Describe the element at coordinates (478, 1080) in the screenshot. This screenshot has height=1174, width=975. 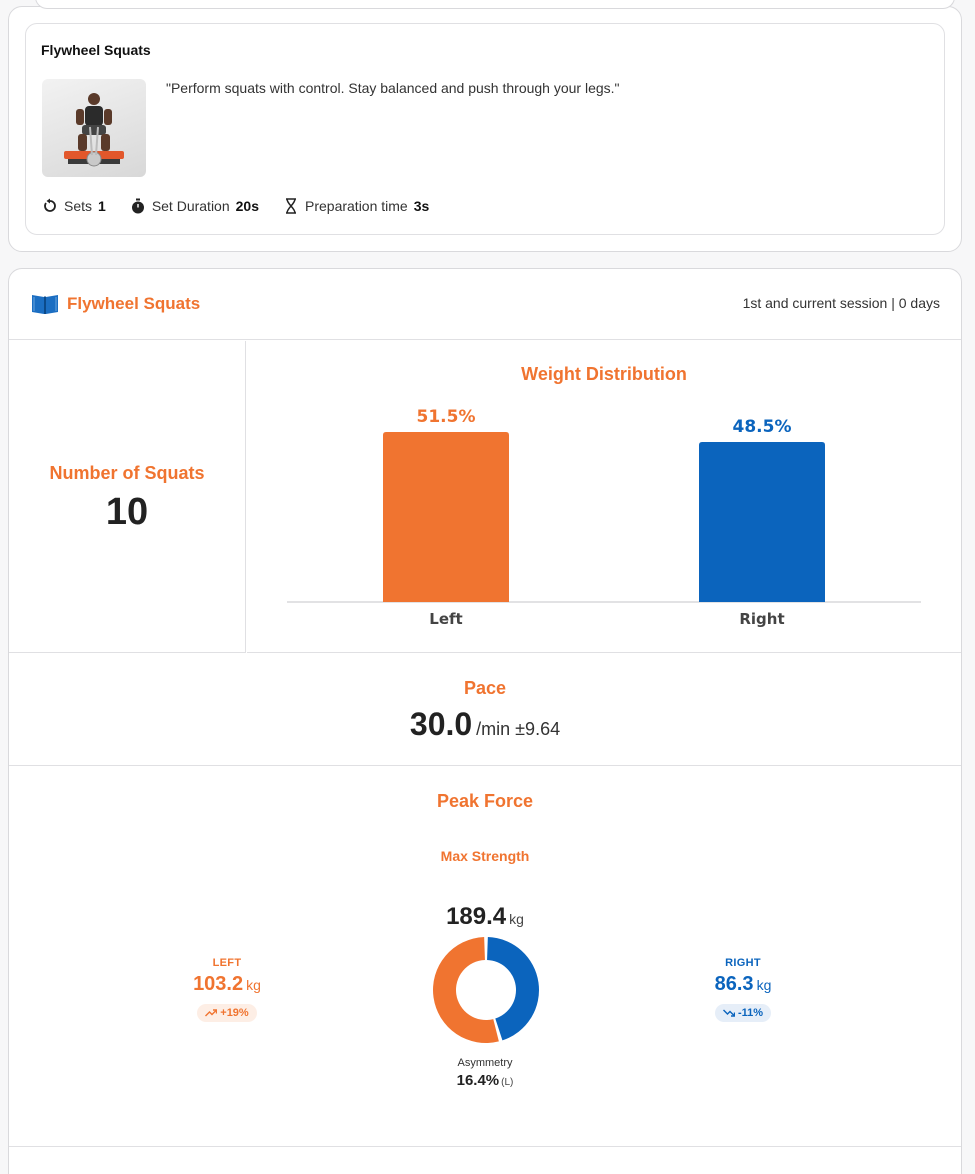
I see `asymmetry-value: 16.4%` at that location.